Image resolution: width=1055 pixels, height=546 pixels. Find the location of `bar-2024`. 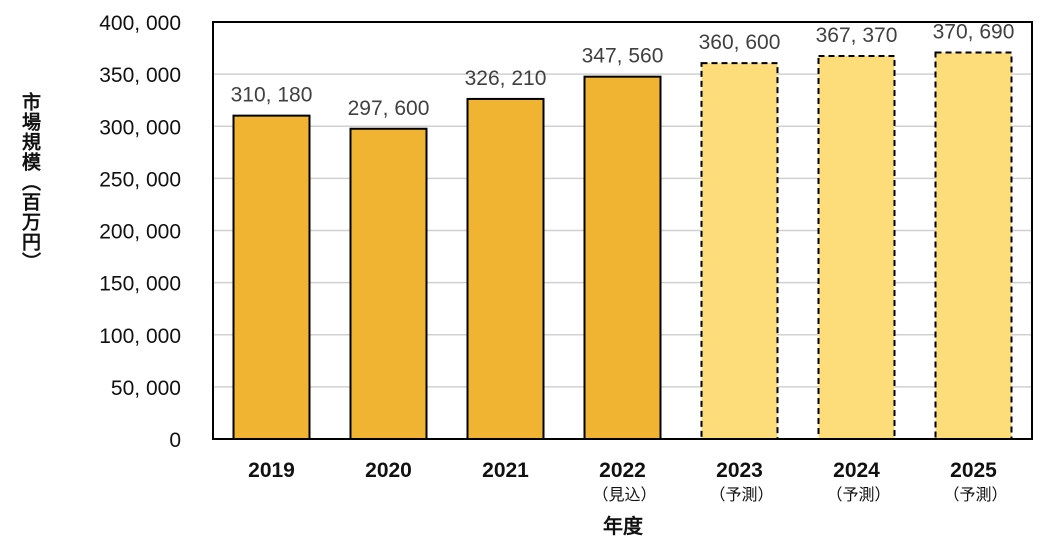

bar-2024 is located at coordinates (856, 247).